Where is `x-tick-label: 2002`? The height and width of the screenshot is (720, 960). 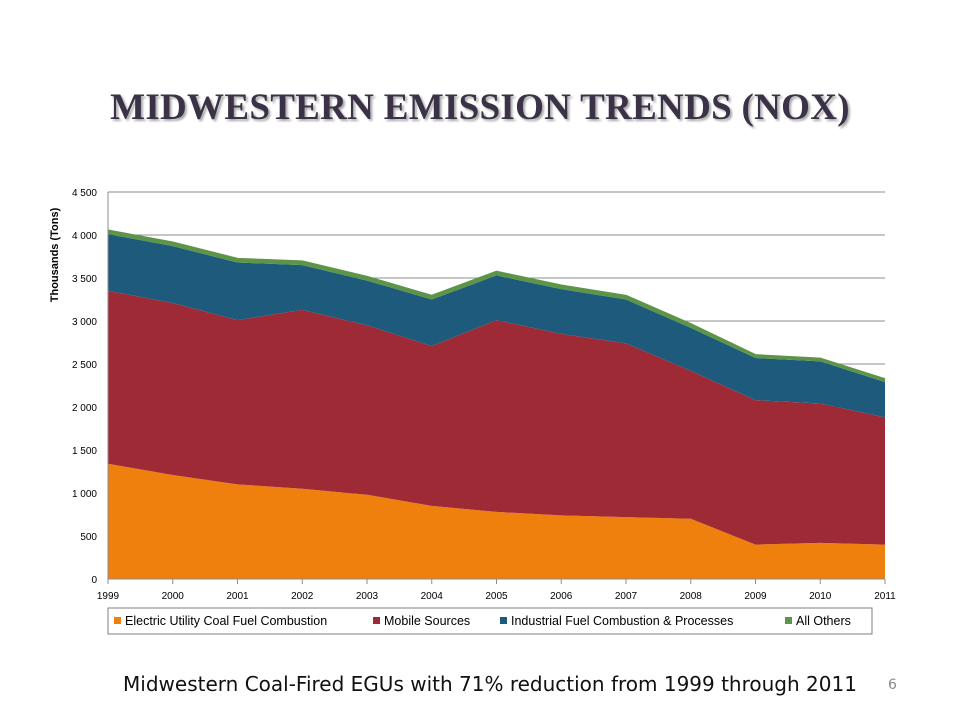
x-tick-label: 2002 is located at coordinates (302, 596).